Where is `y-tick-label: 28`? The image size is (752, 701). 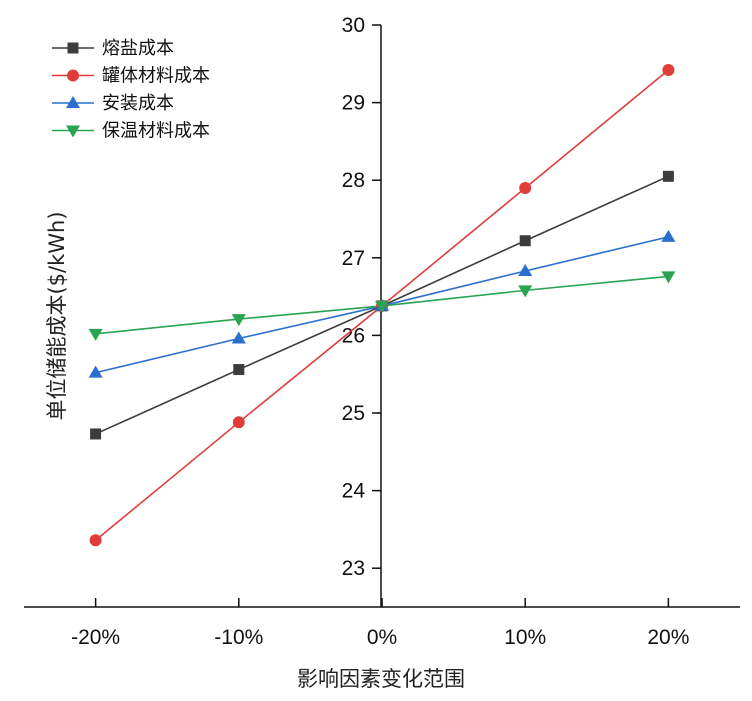
y-tick-label: 28 is located at coordinates (353, 180).